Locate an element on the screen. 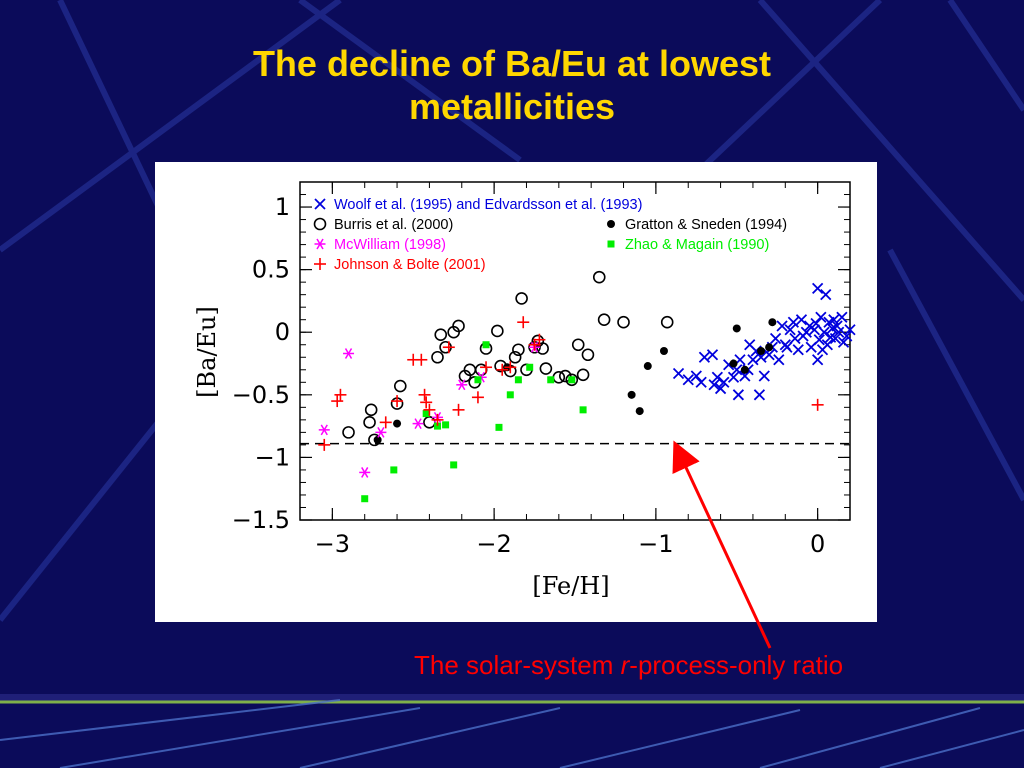 The image size is (1024, 768). legend-item: Zhao & Magain (1990) is located at coordinates (688, 245).